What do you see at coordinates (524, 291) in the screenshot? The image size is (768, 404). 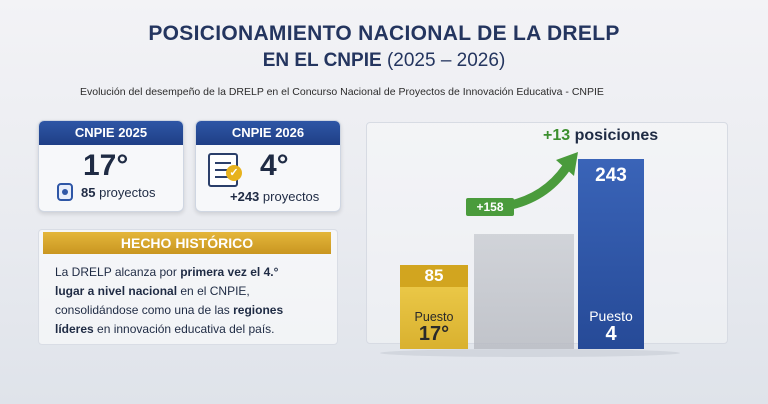 I see `bar-background-block` at bounding box center [524, 291].